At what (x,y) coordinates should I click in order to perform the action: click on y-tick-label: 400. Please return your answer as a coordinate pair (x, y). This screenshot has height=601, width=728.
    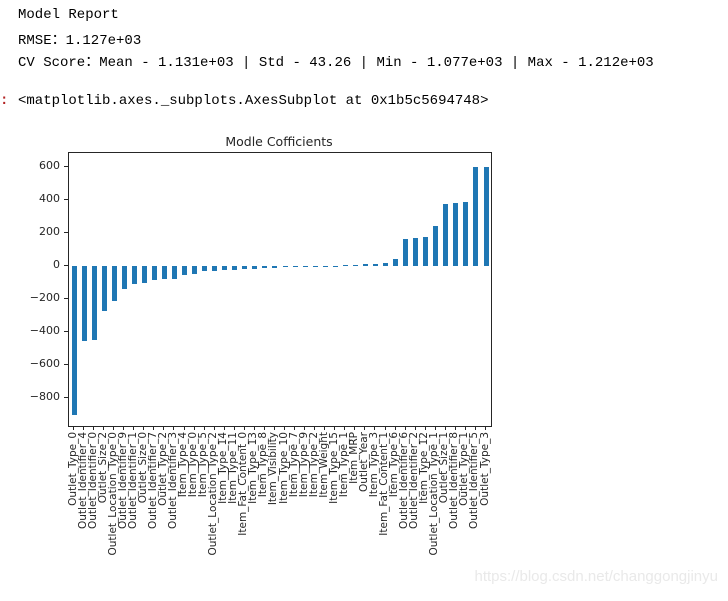
    Looking at the image, I should click on (49, 198).